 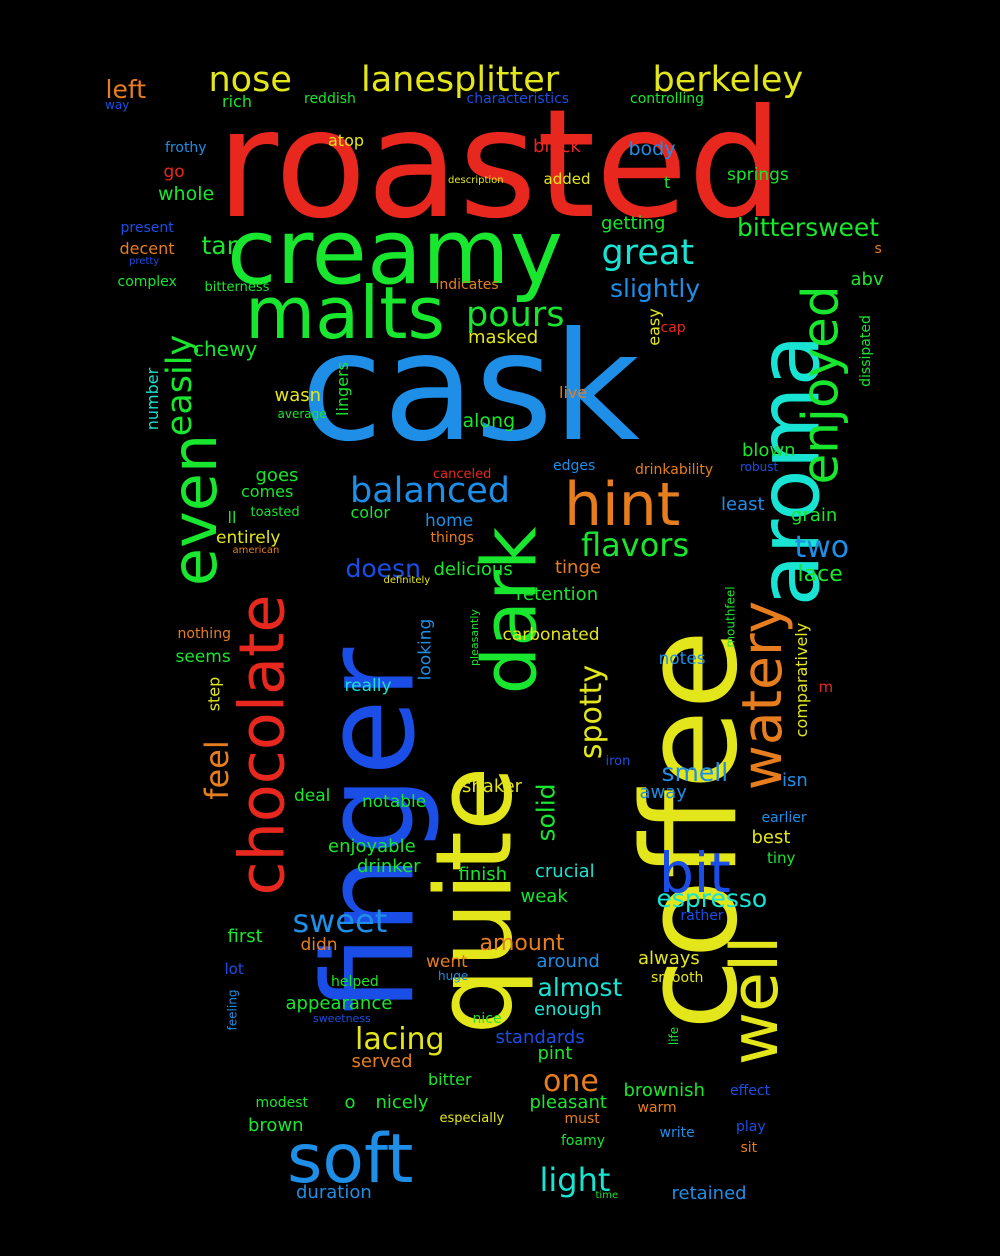 What do you see at coordinates (126, 89) in the screenshot?
I see `word-left: left` at bounding box center [126, 89].